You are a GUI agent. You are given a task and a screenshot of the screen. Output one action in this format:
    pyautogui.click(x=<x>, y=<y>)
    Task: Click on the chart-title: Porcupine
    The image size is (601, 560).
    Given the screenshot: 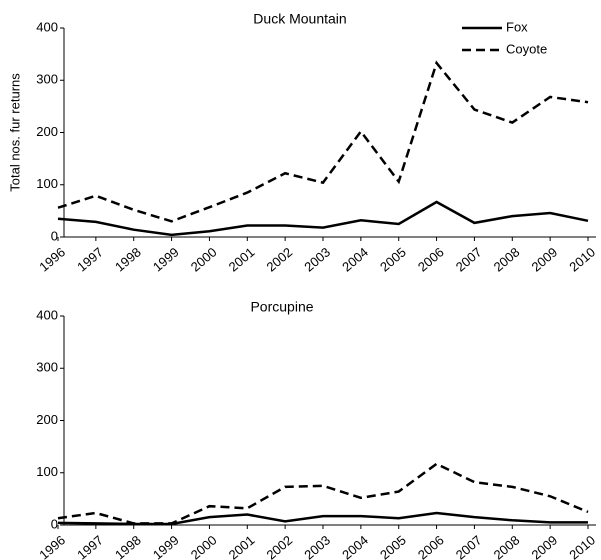 What is the action you would take?
    pyautogui.click(x=281, y=307)
    